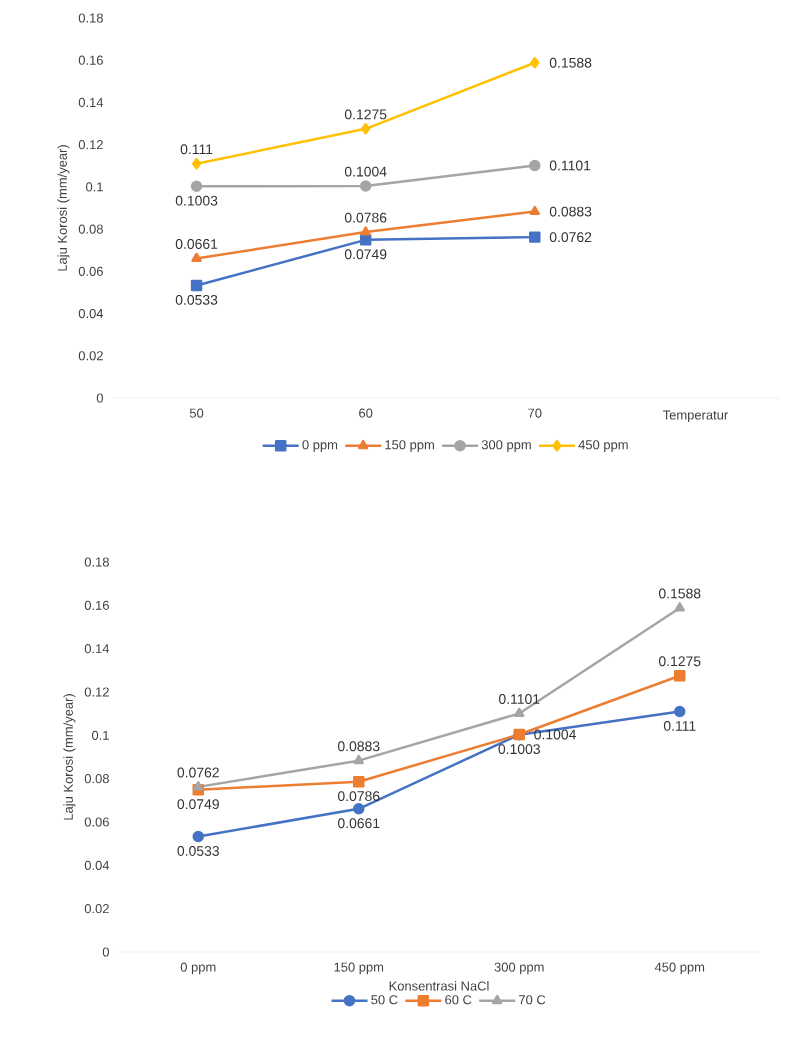 This screenshot has width=789, height=1051. Describe the element at coordinates (695, 416) in the screenshot. I see `x-axis-title: Temperatur` at that location.